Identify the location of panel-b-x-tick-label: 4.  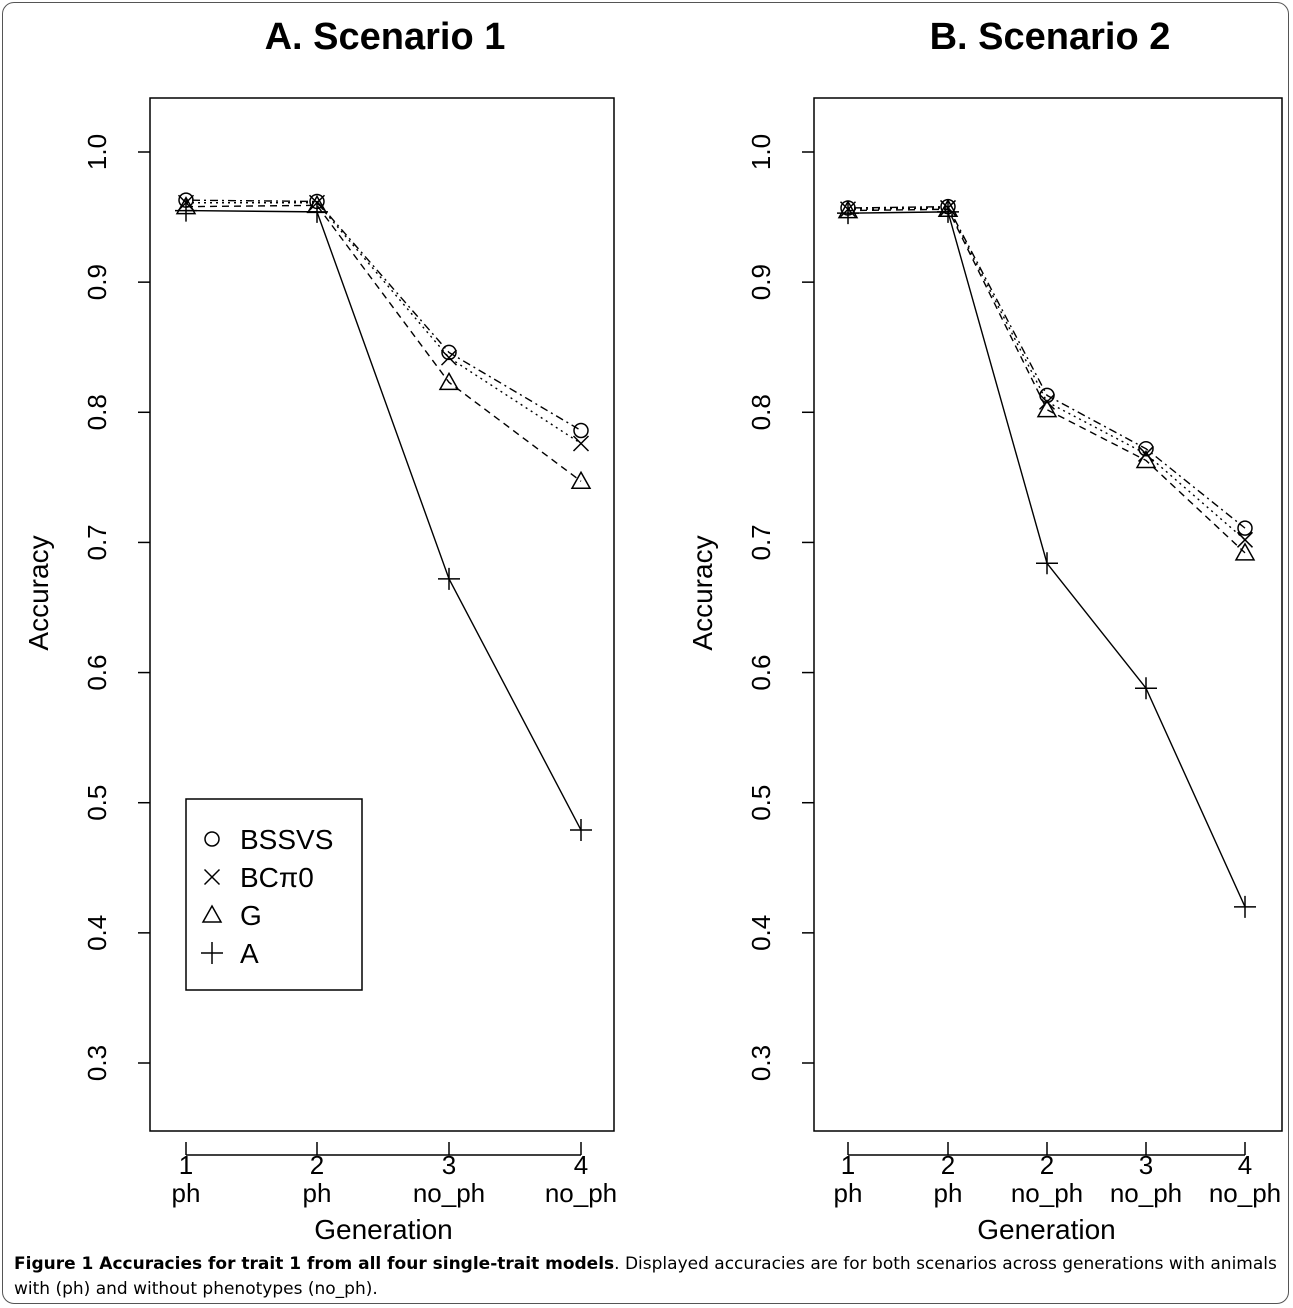
(1245, 1165).